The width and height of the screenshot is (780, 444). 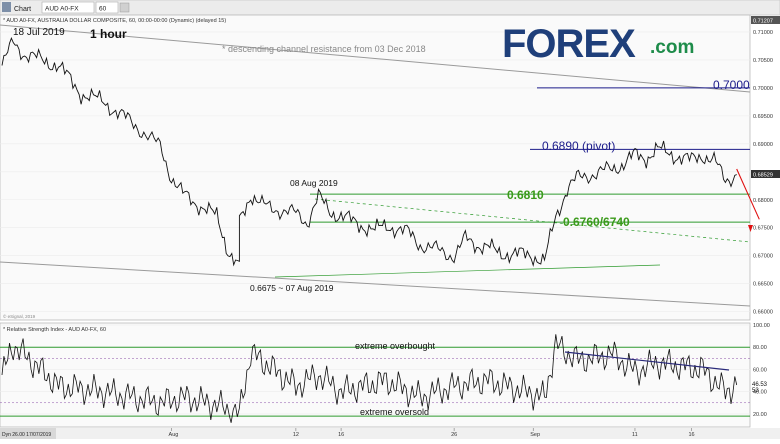 I want to click on x-axis-footer-box, so click(x=28, y=433).